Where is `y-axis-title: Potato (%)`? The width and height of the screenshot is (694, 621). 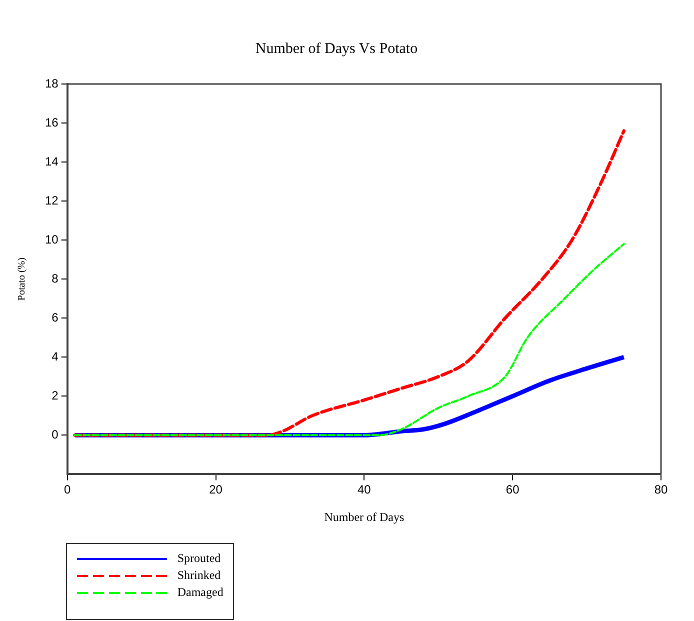 y-axis-title: Potato (%) is located at coordinates (22, 279).